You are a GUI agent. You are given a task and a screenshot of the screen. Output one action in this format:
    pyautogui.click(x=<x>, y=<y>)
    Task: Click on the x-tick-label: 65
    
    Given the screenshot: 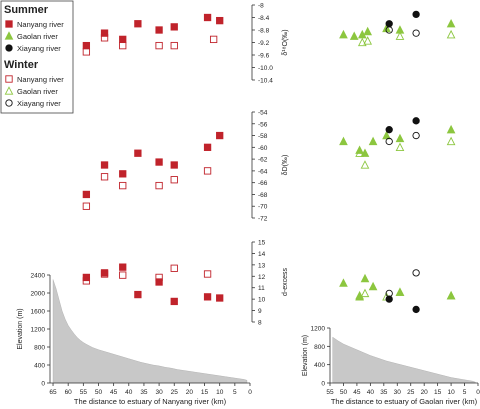 What is the action you would take?
    pyautogui.click(x=53, y=392)
    